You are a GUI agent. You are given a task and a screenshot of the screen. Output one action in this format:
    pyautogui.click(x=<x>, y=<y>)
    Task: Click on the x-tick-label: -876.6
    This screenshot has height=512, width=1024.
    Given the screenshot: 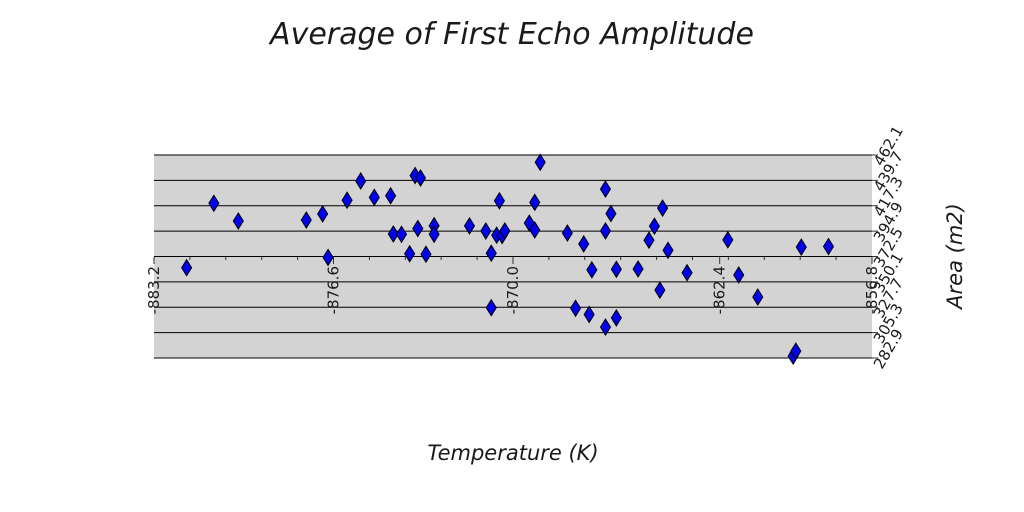 What is the action you would take?
    pyautogui.click(x=334, y=290)
    